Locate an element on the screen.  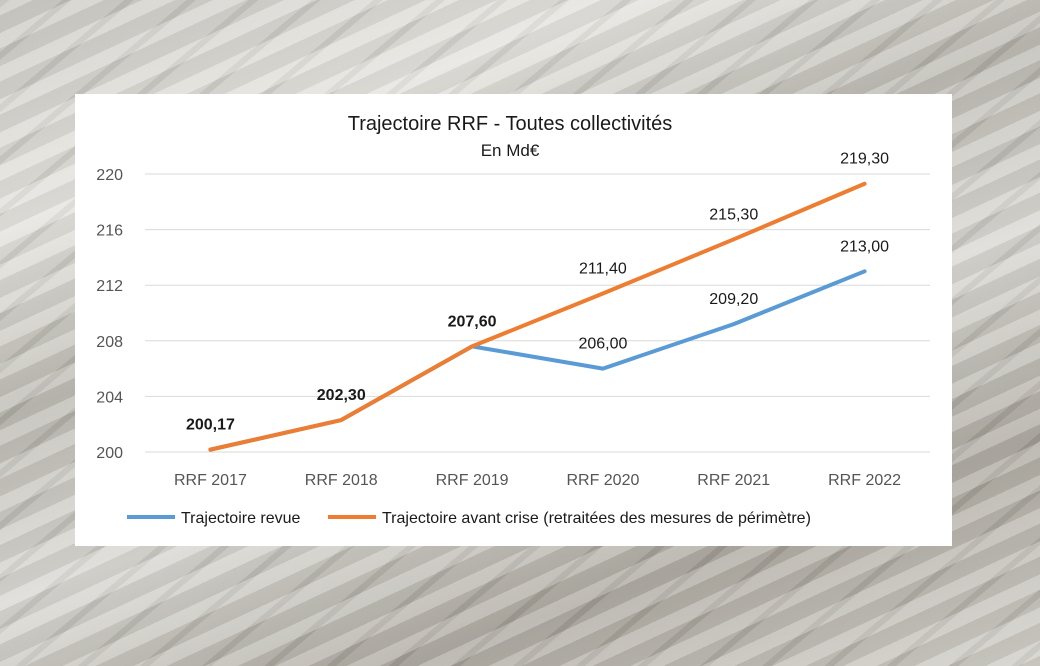
y-axis-ticks: 200 204 208 212 216 220 is located at coordinates (109, 314).